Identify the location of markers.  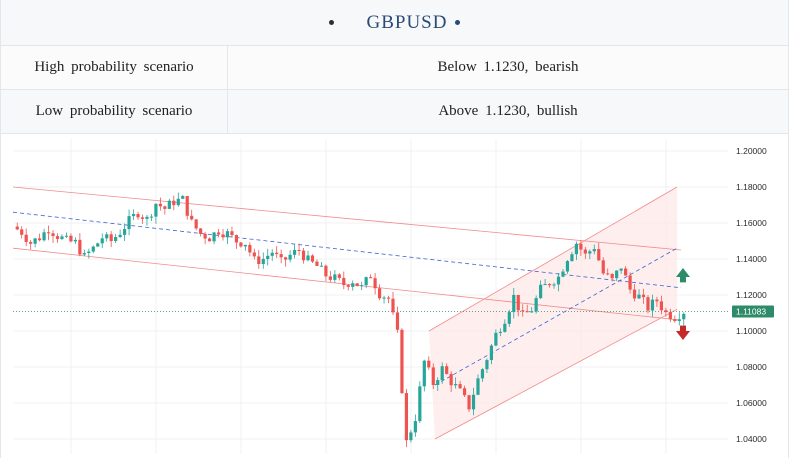
(683, 304).